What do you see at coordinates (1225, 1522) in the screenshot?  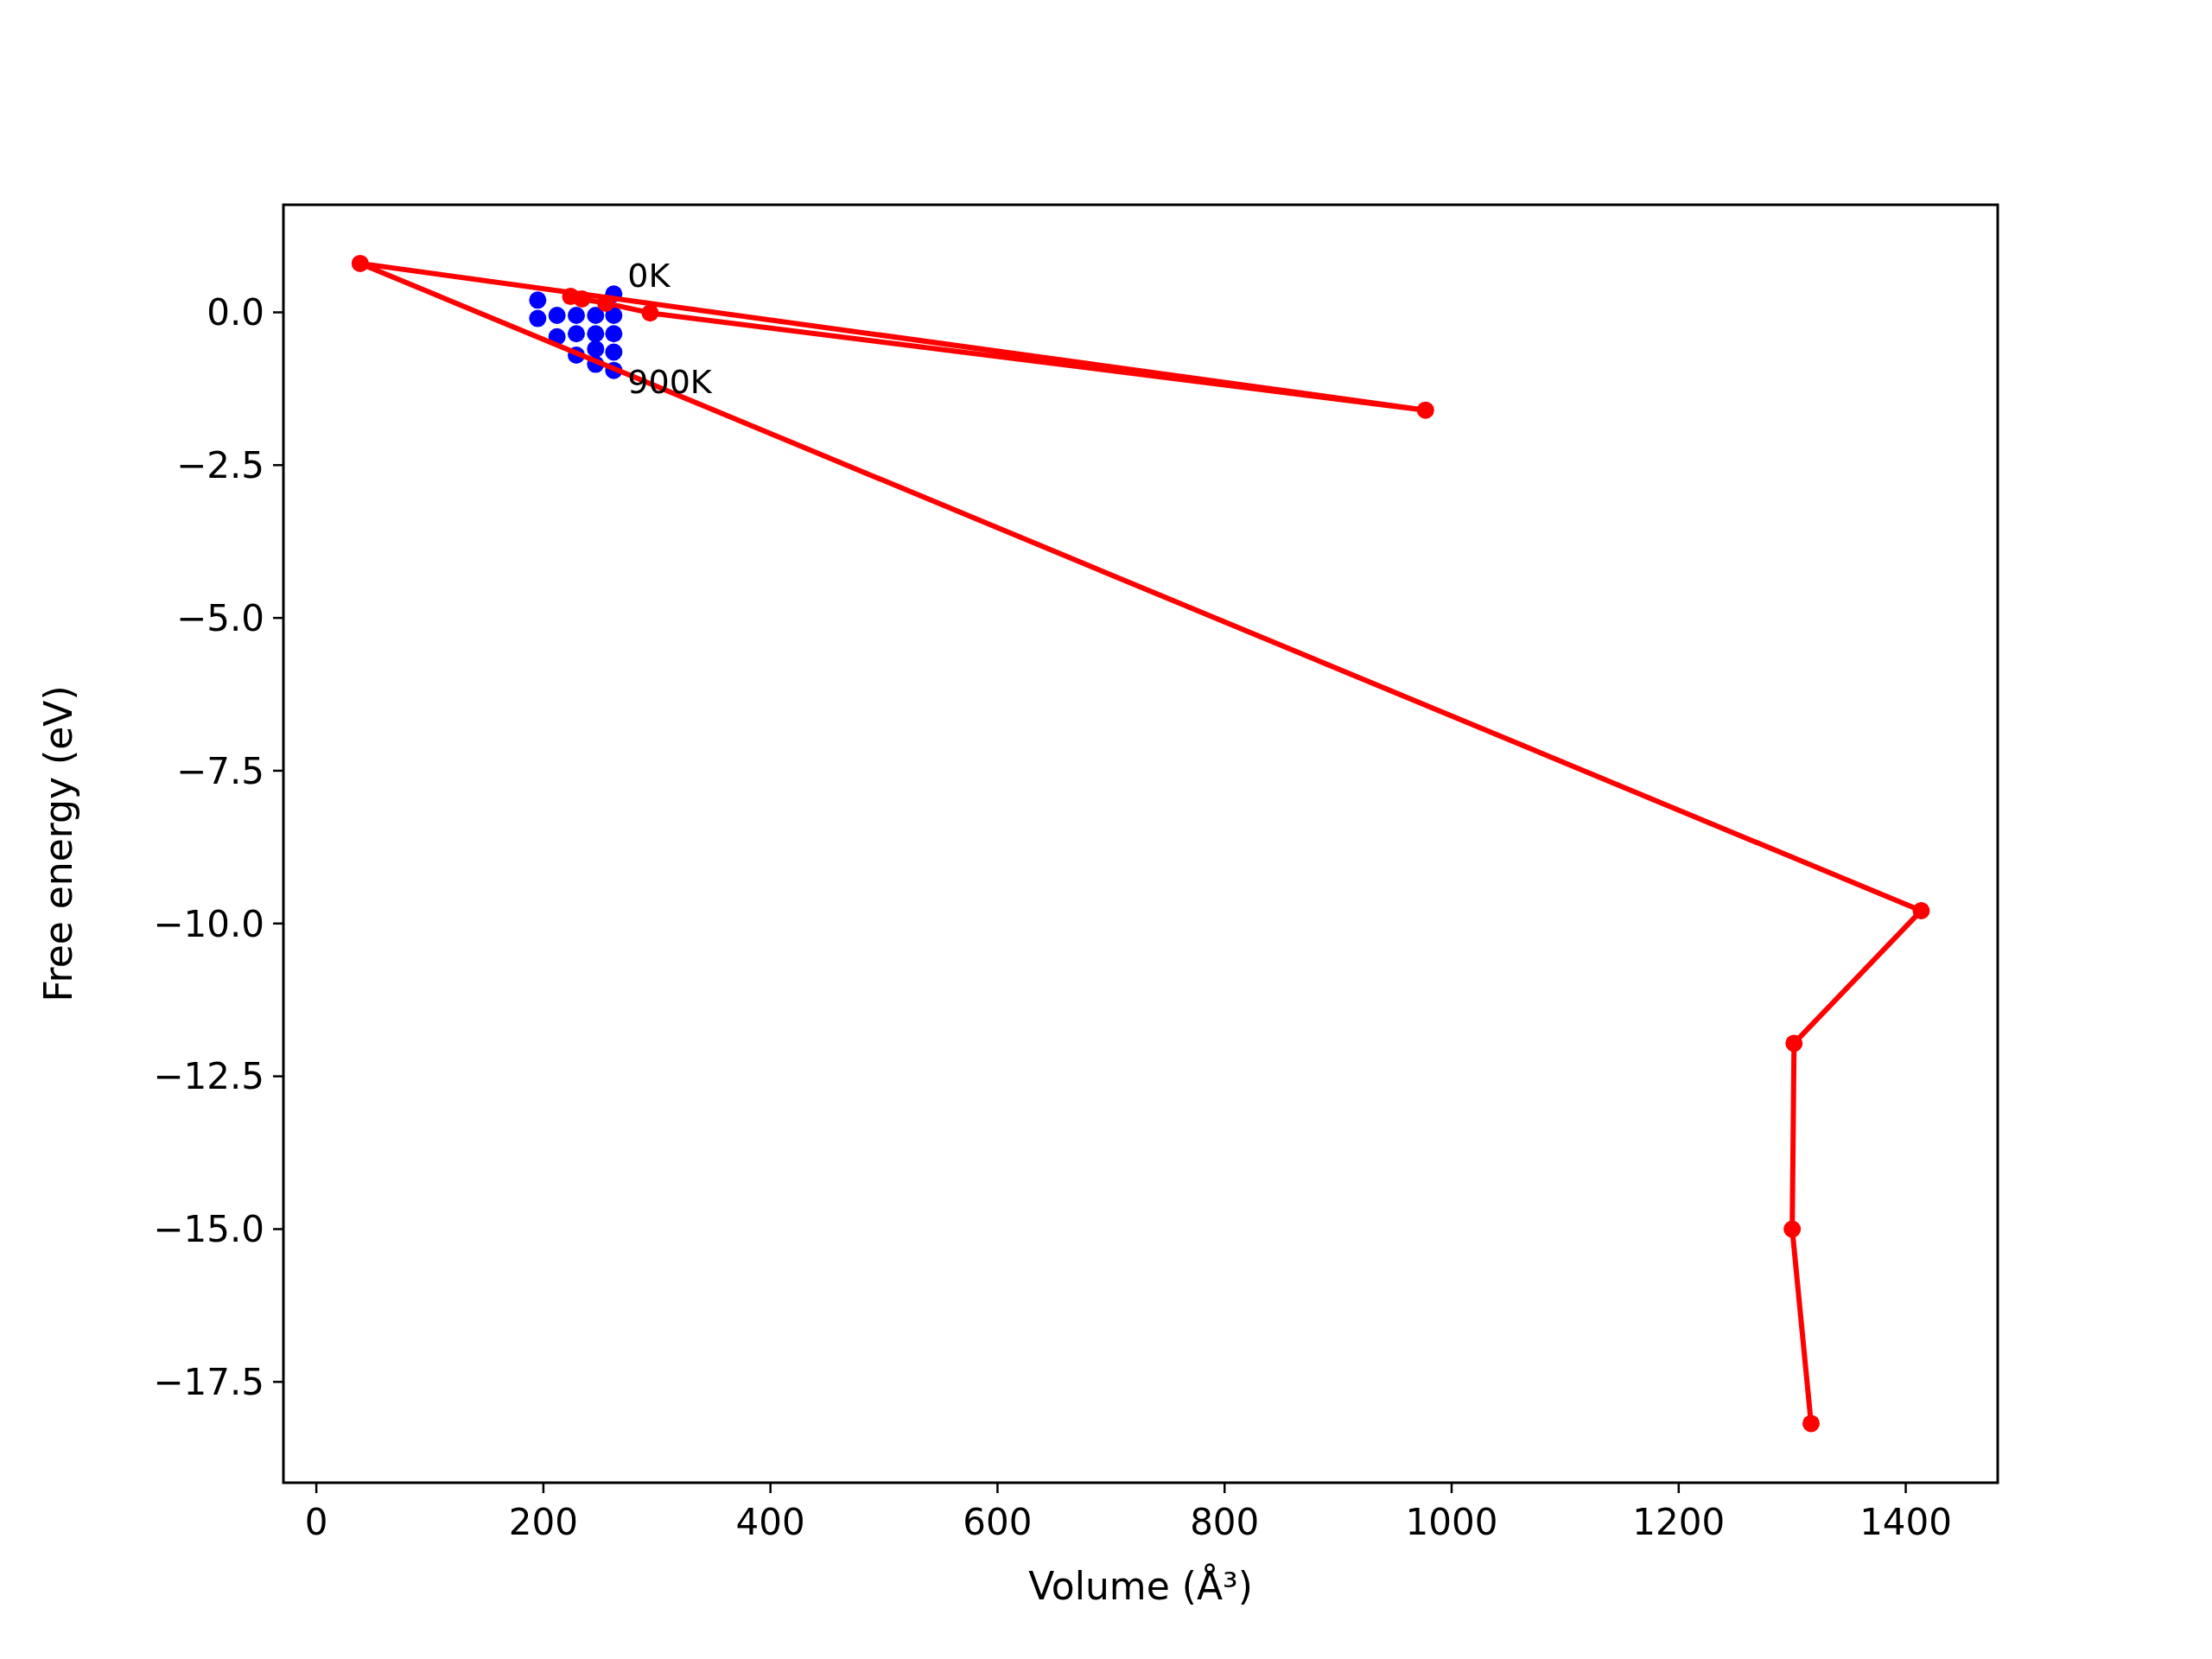 I see `x-tick-label: 800` at bounding box center [1225, 1522].